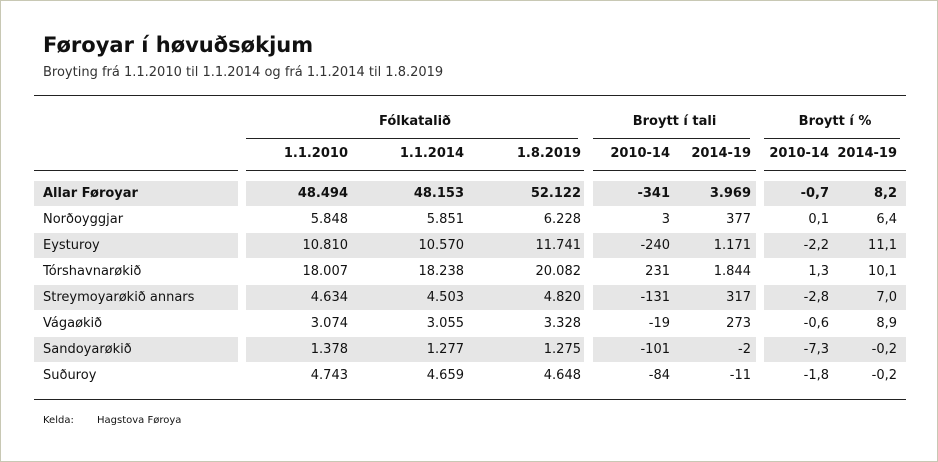  I want to click on cell: 1.378, so click(329, 349).